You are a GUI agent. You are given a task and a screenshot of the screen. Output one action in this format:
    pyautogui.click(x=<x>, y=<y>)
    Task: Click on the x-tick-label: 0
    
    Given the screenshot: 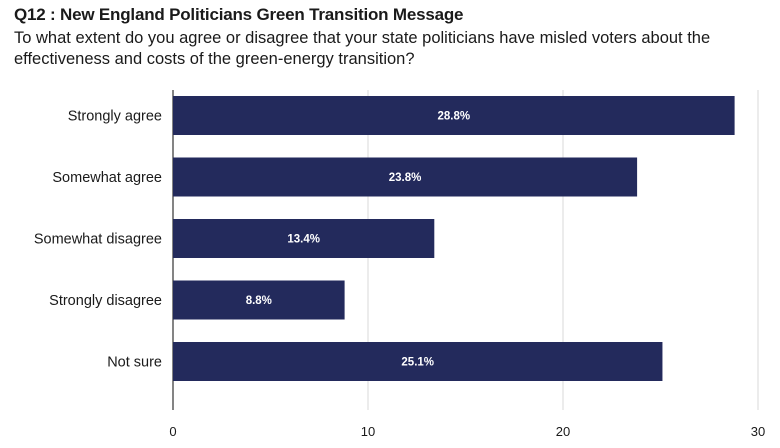 What is the action you would take?
    pyautogui.click(x=172, y=431)
    